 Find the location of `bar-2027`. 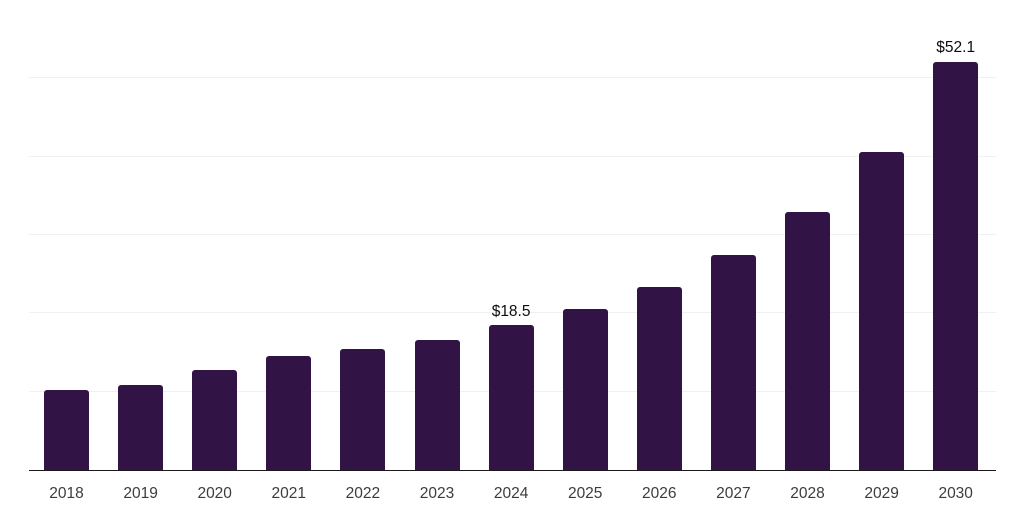

bar-2027 is located at coordinates (733, 362).